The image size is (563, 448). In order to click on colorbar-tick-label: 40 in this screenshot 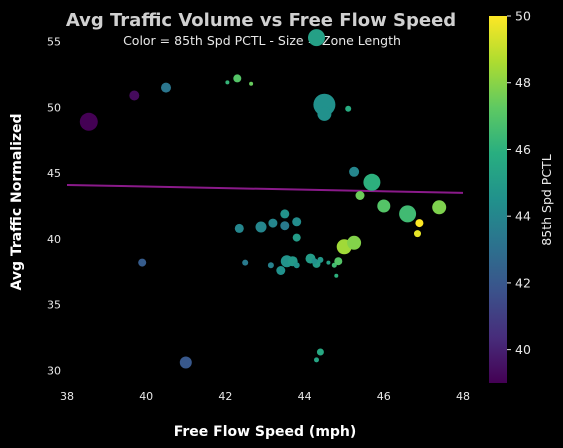, I will do `click(523, 349)`.